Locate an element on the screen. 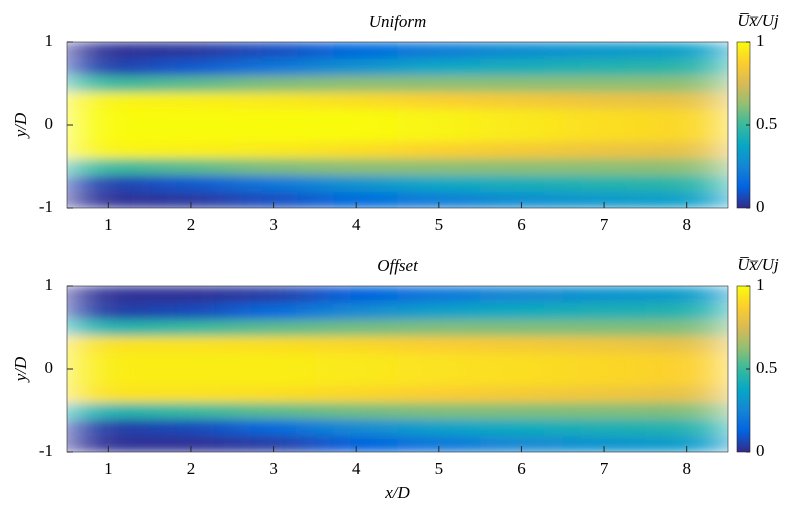  x-tick-label: 2 is located at coordinates (191, 224).